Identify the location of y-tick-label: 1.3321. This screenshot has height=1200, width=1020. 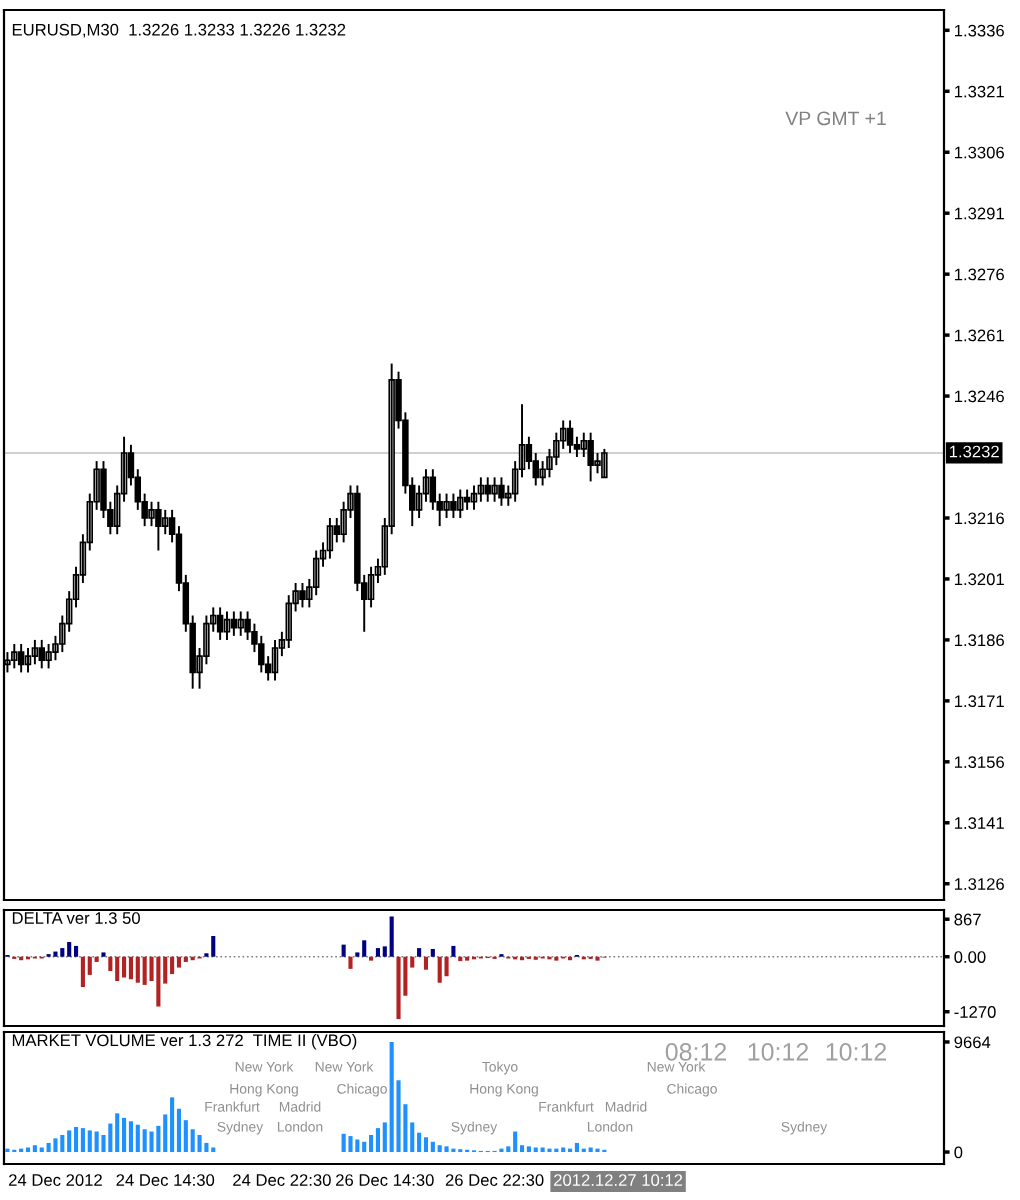
(979, 91).